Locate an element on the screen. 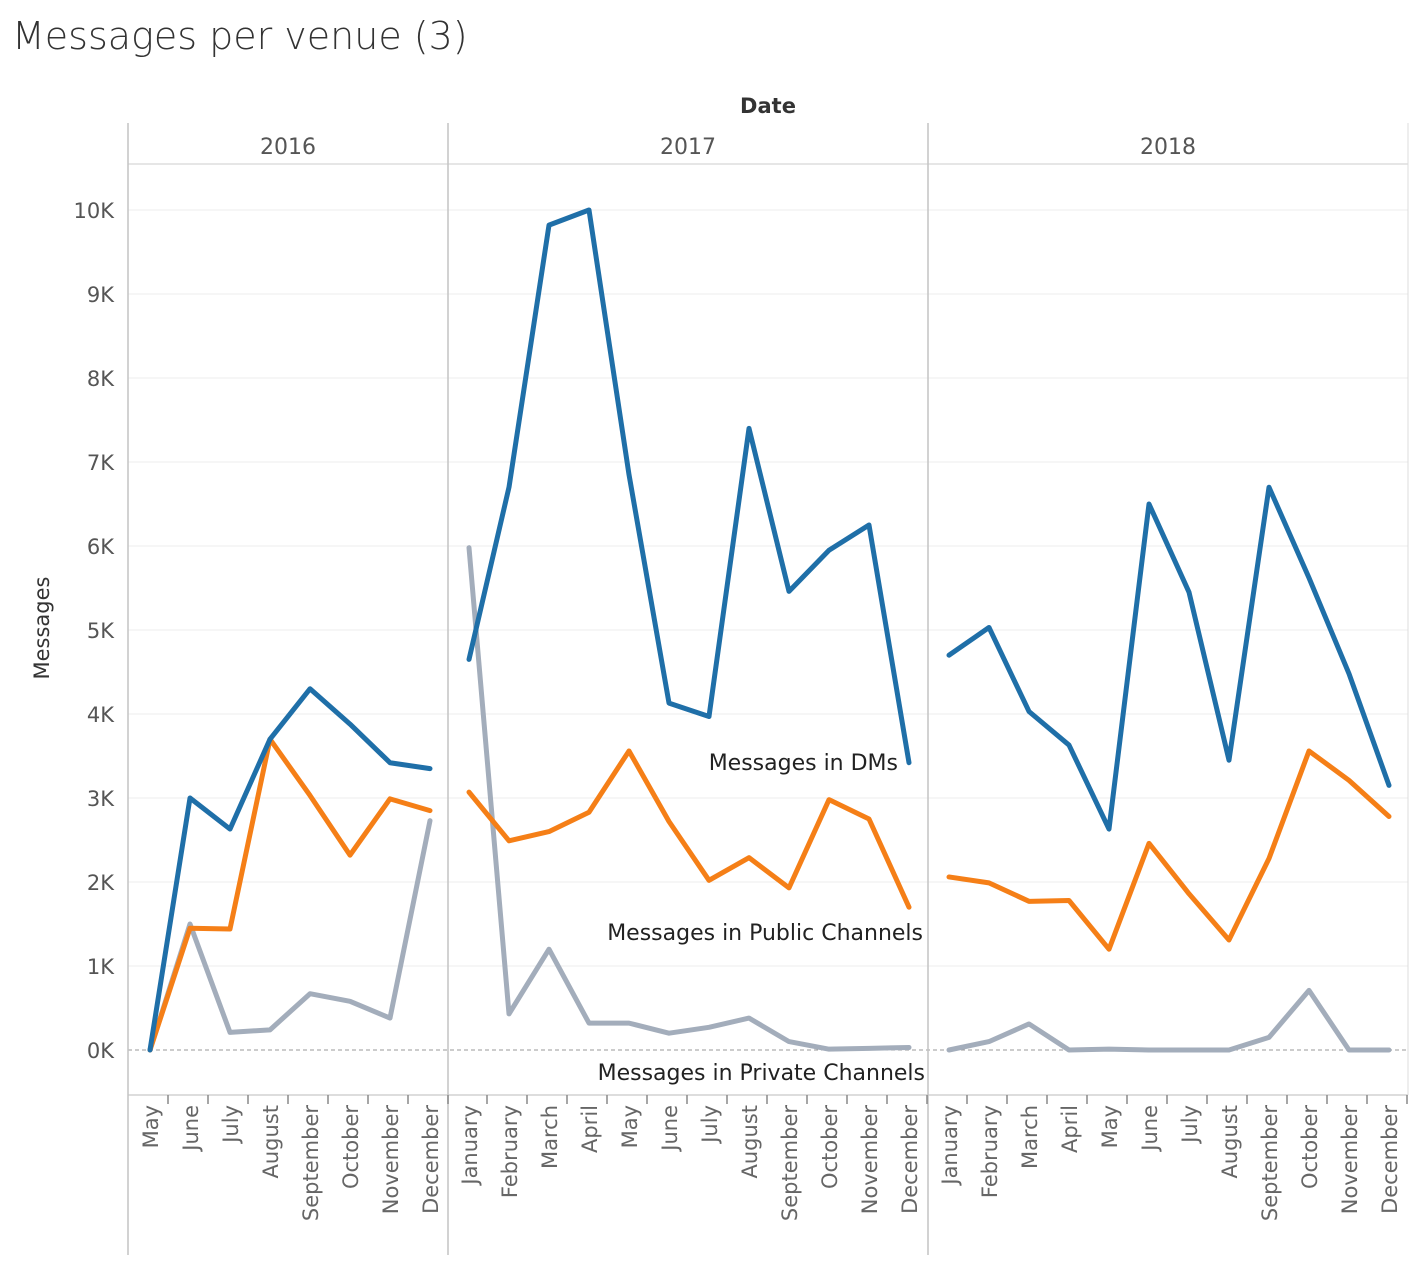 This screenshot has height=1268, width=1424. panel-header-year: 2018 is located at coordinates (1168, 147).